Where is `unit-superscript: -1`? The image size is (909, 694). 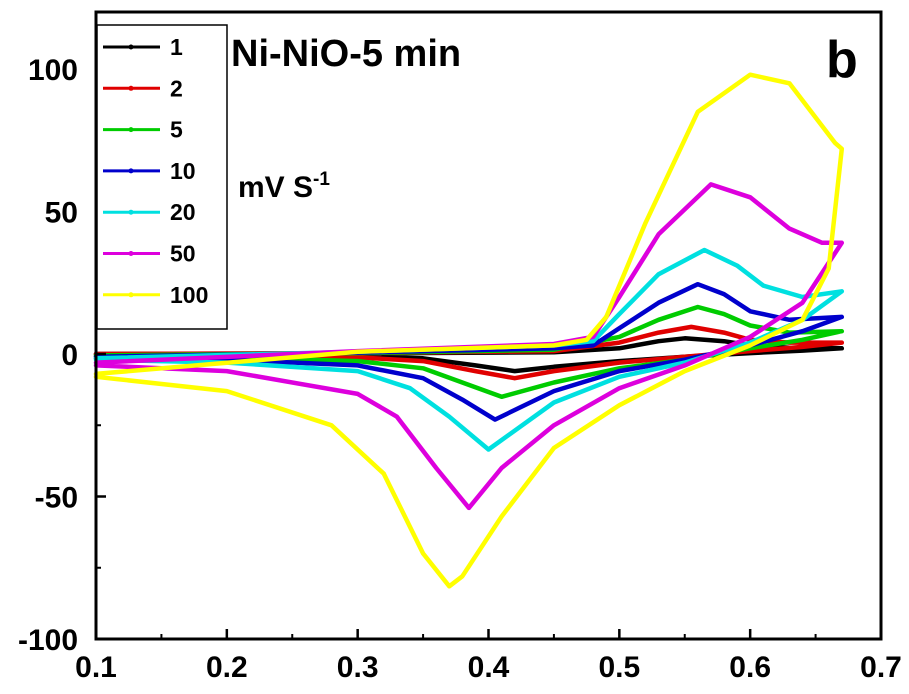 unit-superscript: -1 is located at coordinates (321, 179).